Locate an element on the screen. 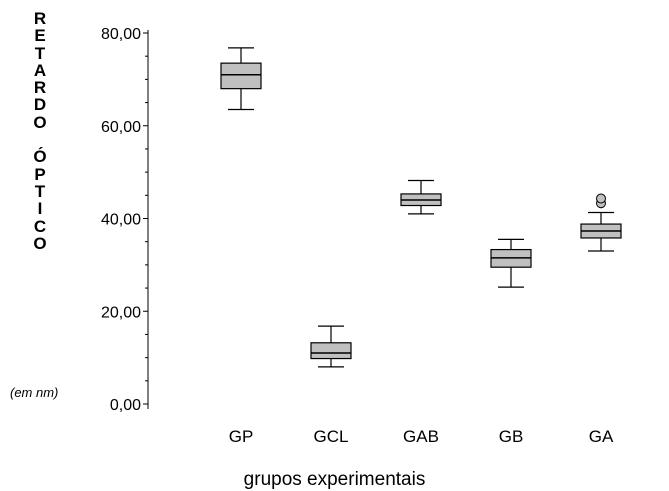 Image resolution: width=669 pixels, height=491 pixels. x-tick-label: GAB is located at coordinates (421, 436).